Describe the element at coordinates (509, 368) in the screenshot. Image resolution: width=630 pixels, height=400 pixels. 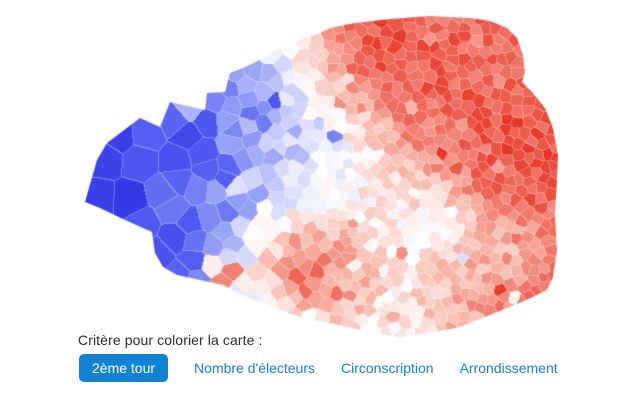
I see `criteria-button-arrondissement: Arrondissement` at that location.